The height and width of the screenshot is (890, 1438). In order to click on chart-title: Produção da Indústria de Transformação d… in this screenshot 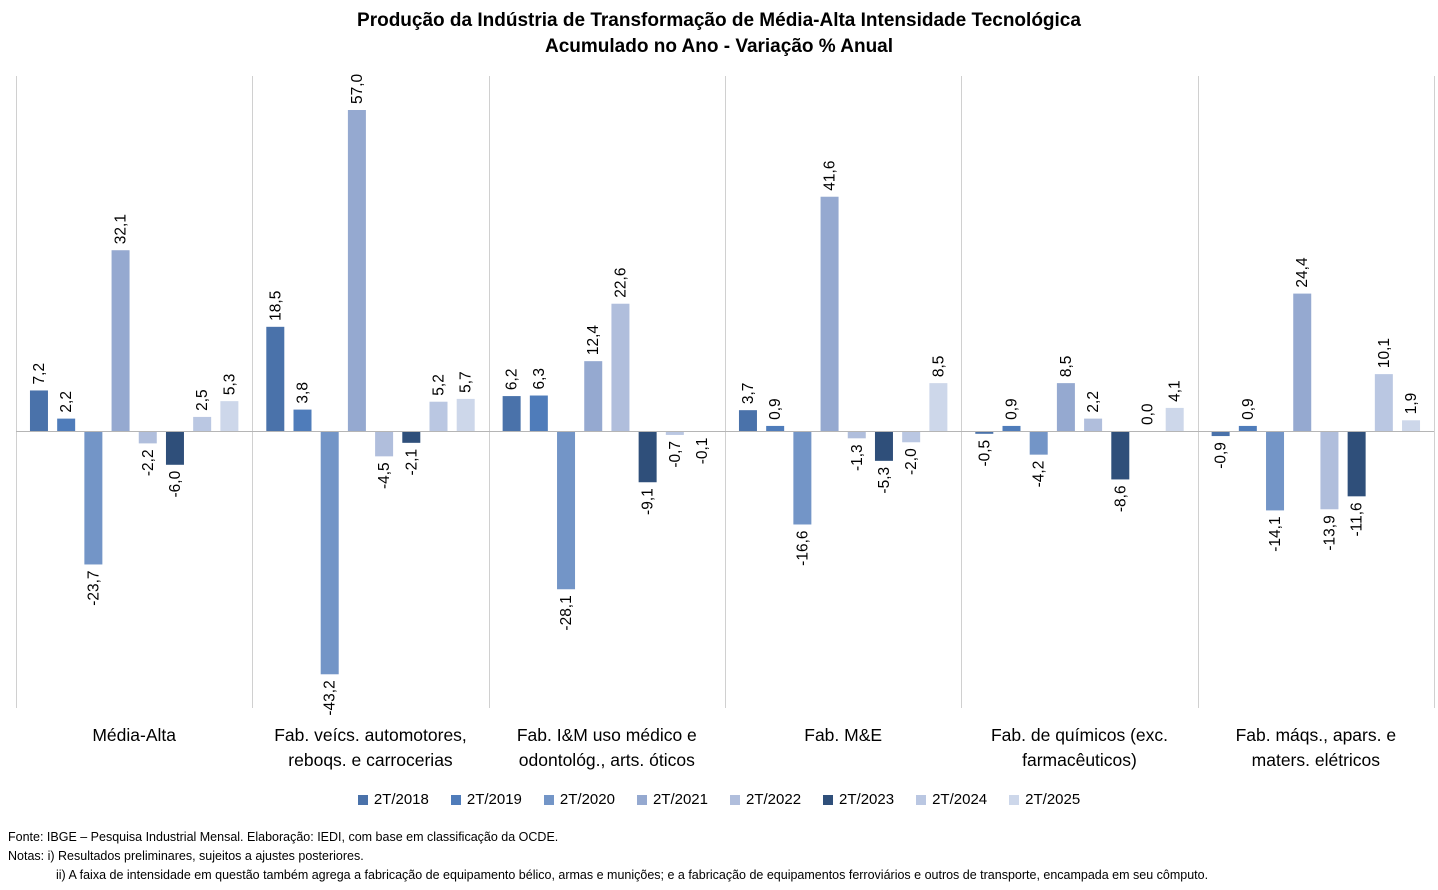, I will do `click(719, 20)`.